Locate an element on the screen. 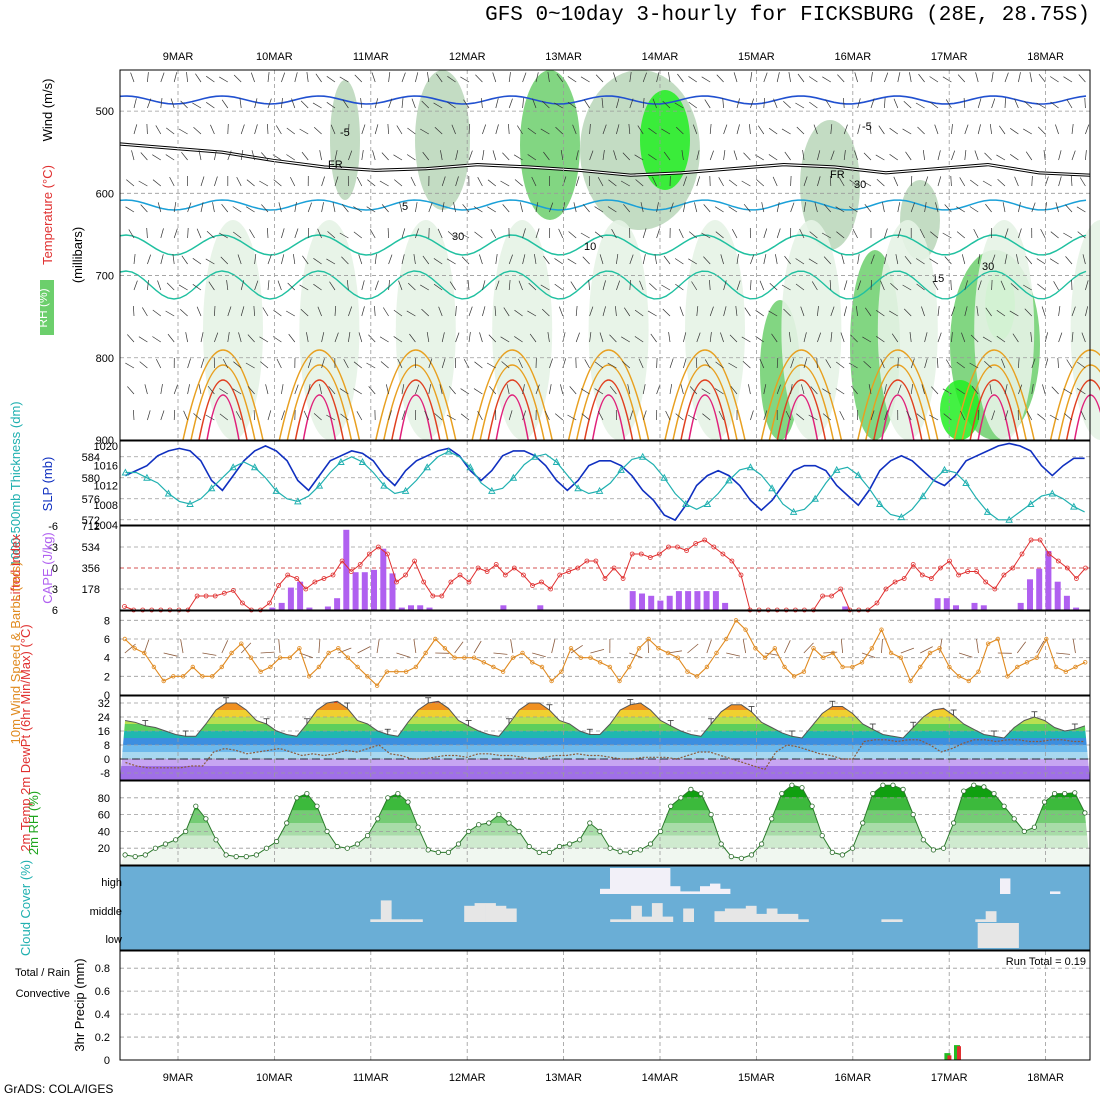 Image resolution: width=1100 pixels, height=1100 pixels. bottom-date-label: 13MAR is located at coordinates (563, 1078).